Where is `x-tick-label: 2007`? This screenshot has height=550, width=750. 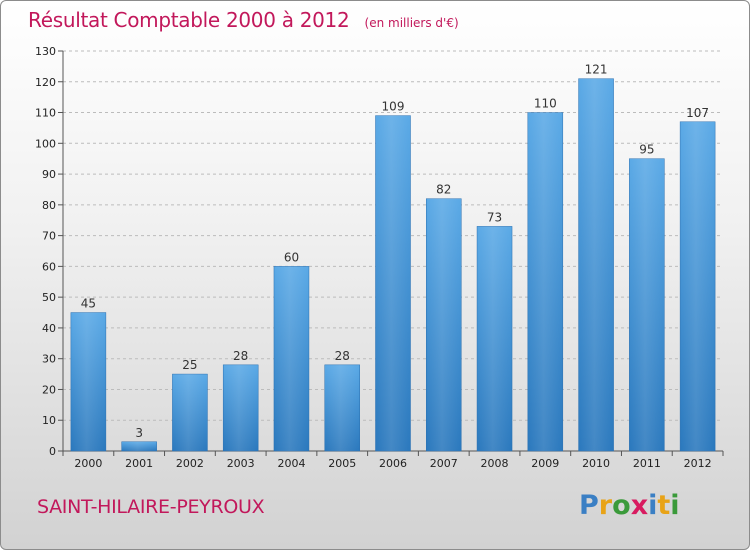
x-tick-label: 2007 is located at coordinates (444, 463).